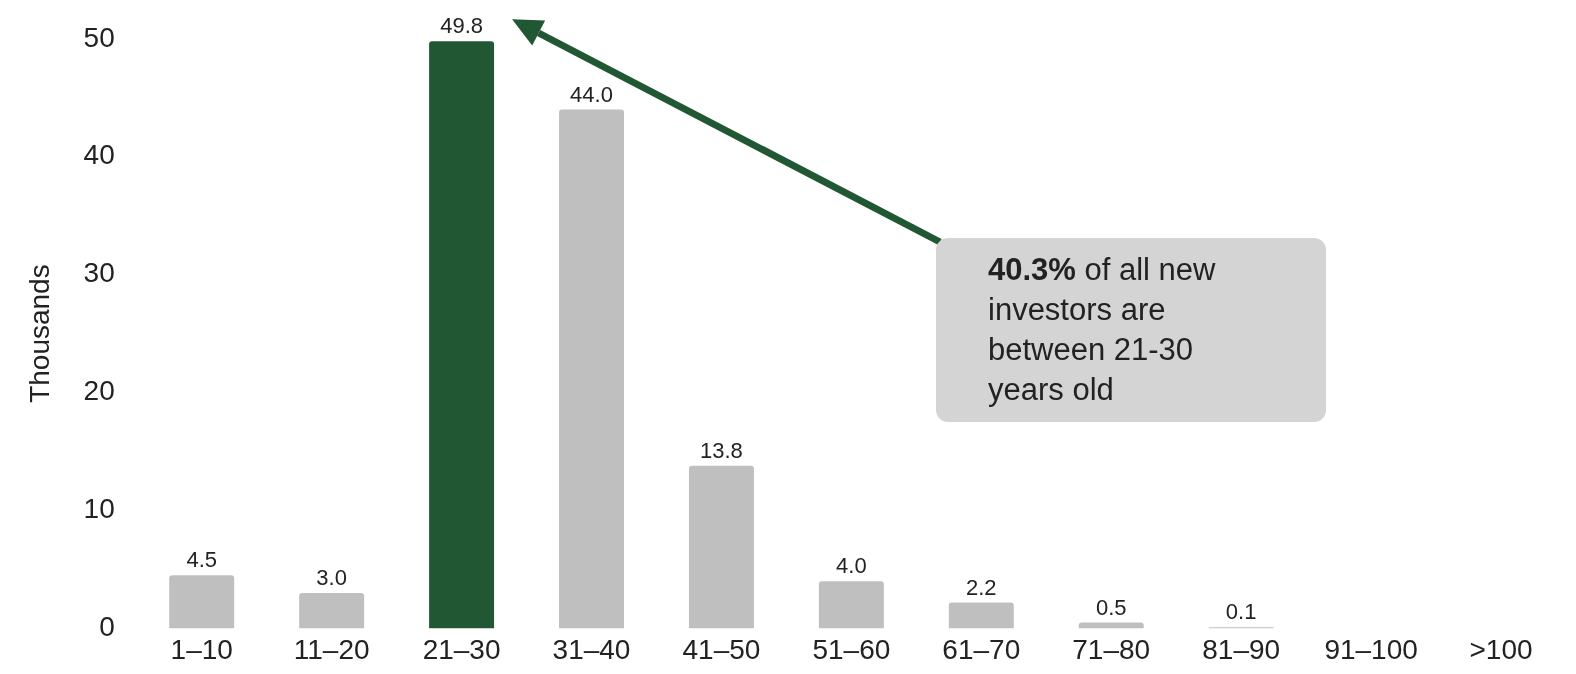  Describe the element at coordinates (1111, 607) in the screenshot. I see `data-label: 0.5` at that location.